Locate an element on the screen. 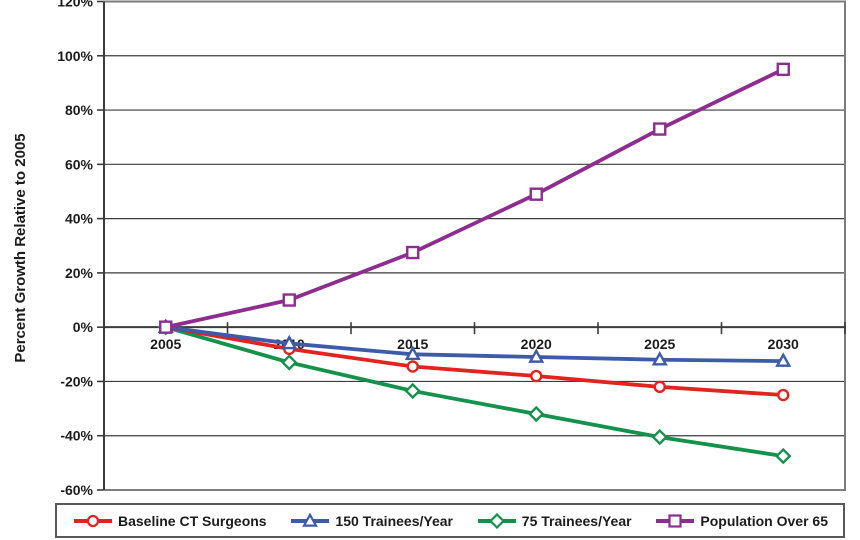  legend-square-swatch-icon is located at coordinates (675, 520).